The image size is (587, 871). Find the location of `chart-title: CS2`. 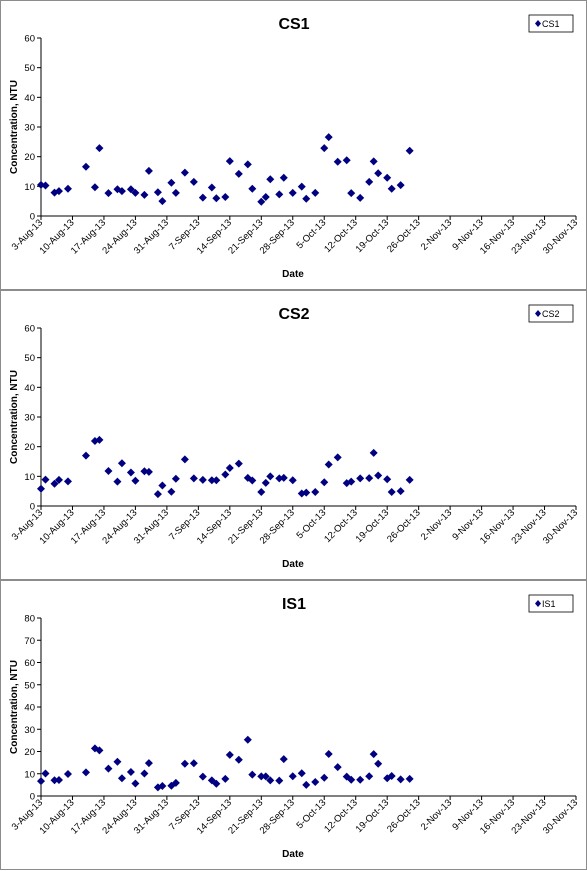

chart-title: CS2 is located at coordinates (293, 314).